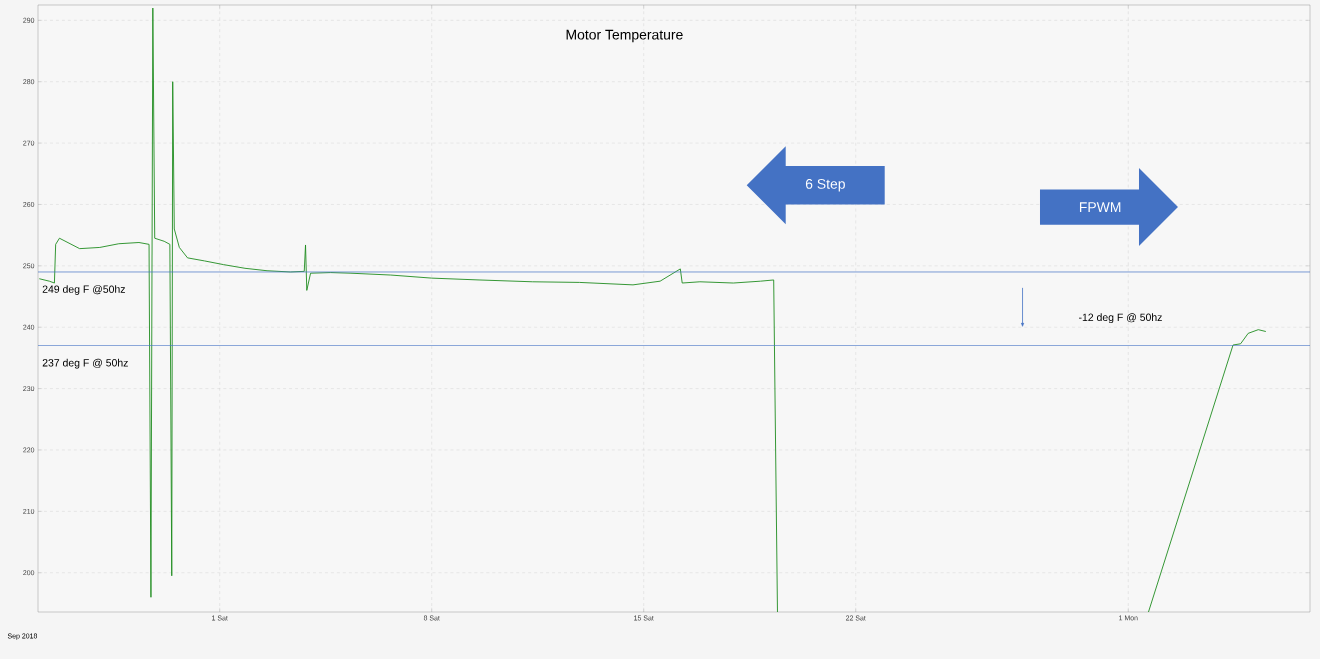  Describe the element at coordinates (624, 36) in the screenshot. I see `text: Motor Temperature` at that location.